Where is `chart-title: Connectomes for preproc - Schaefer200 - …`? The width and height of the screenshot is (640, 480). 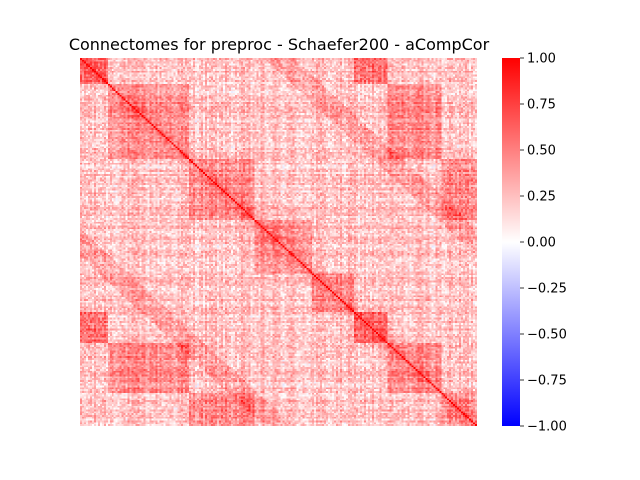
chart-title: Connectomes for preproc - Schaefer200 - … is located at coordinates (279, 44).